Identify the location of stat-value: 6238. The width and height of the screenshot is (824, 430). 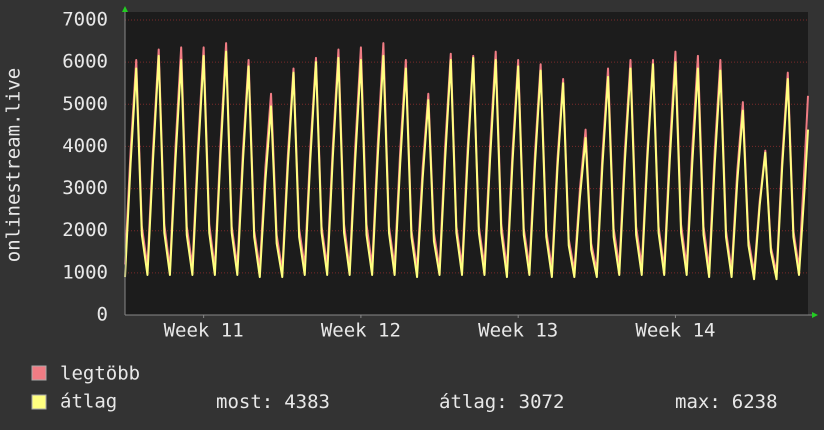
(755, 402).